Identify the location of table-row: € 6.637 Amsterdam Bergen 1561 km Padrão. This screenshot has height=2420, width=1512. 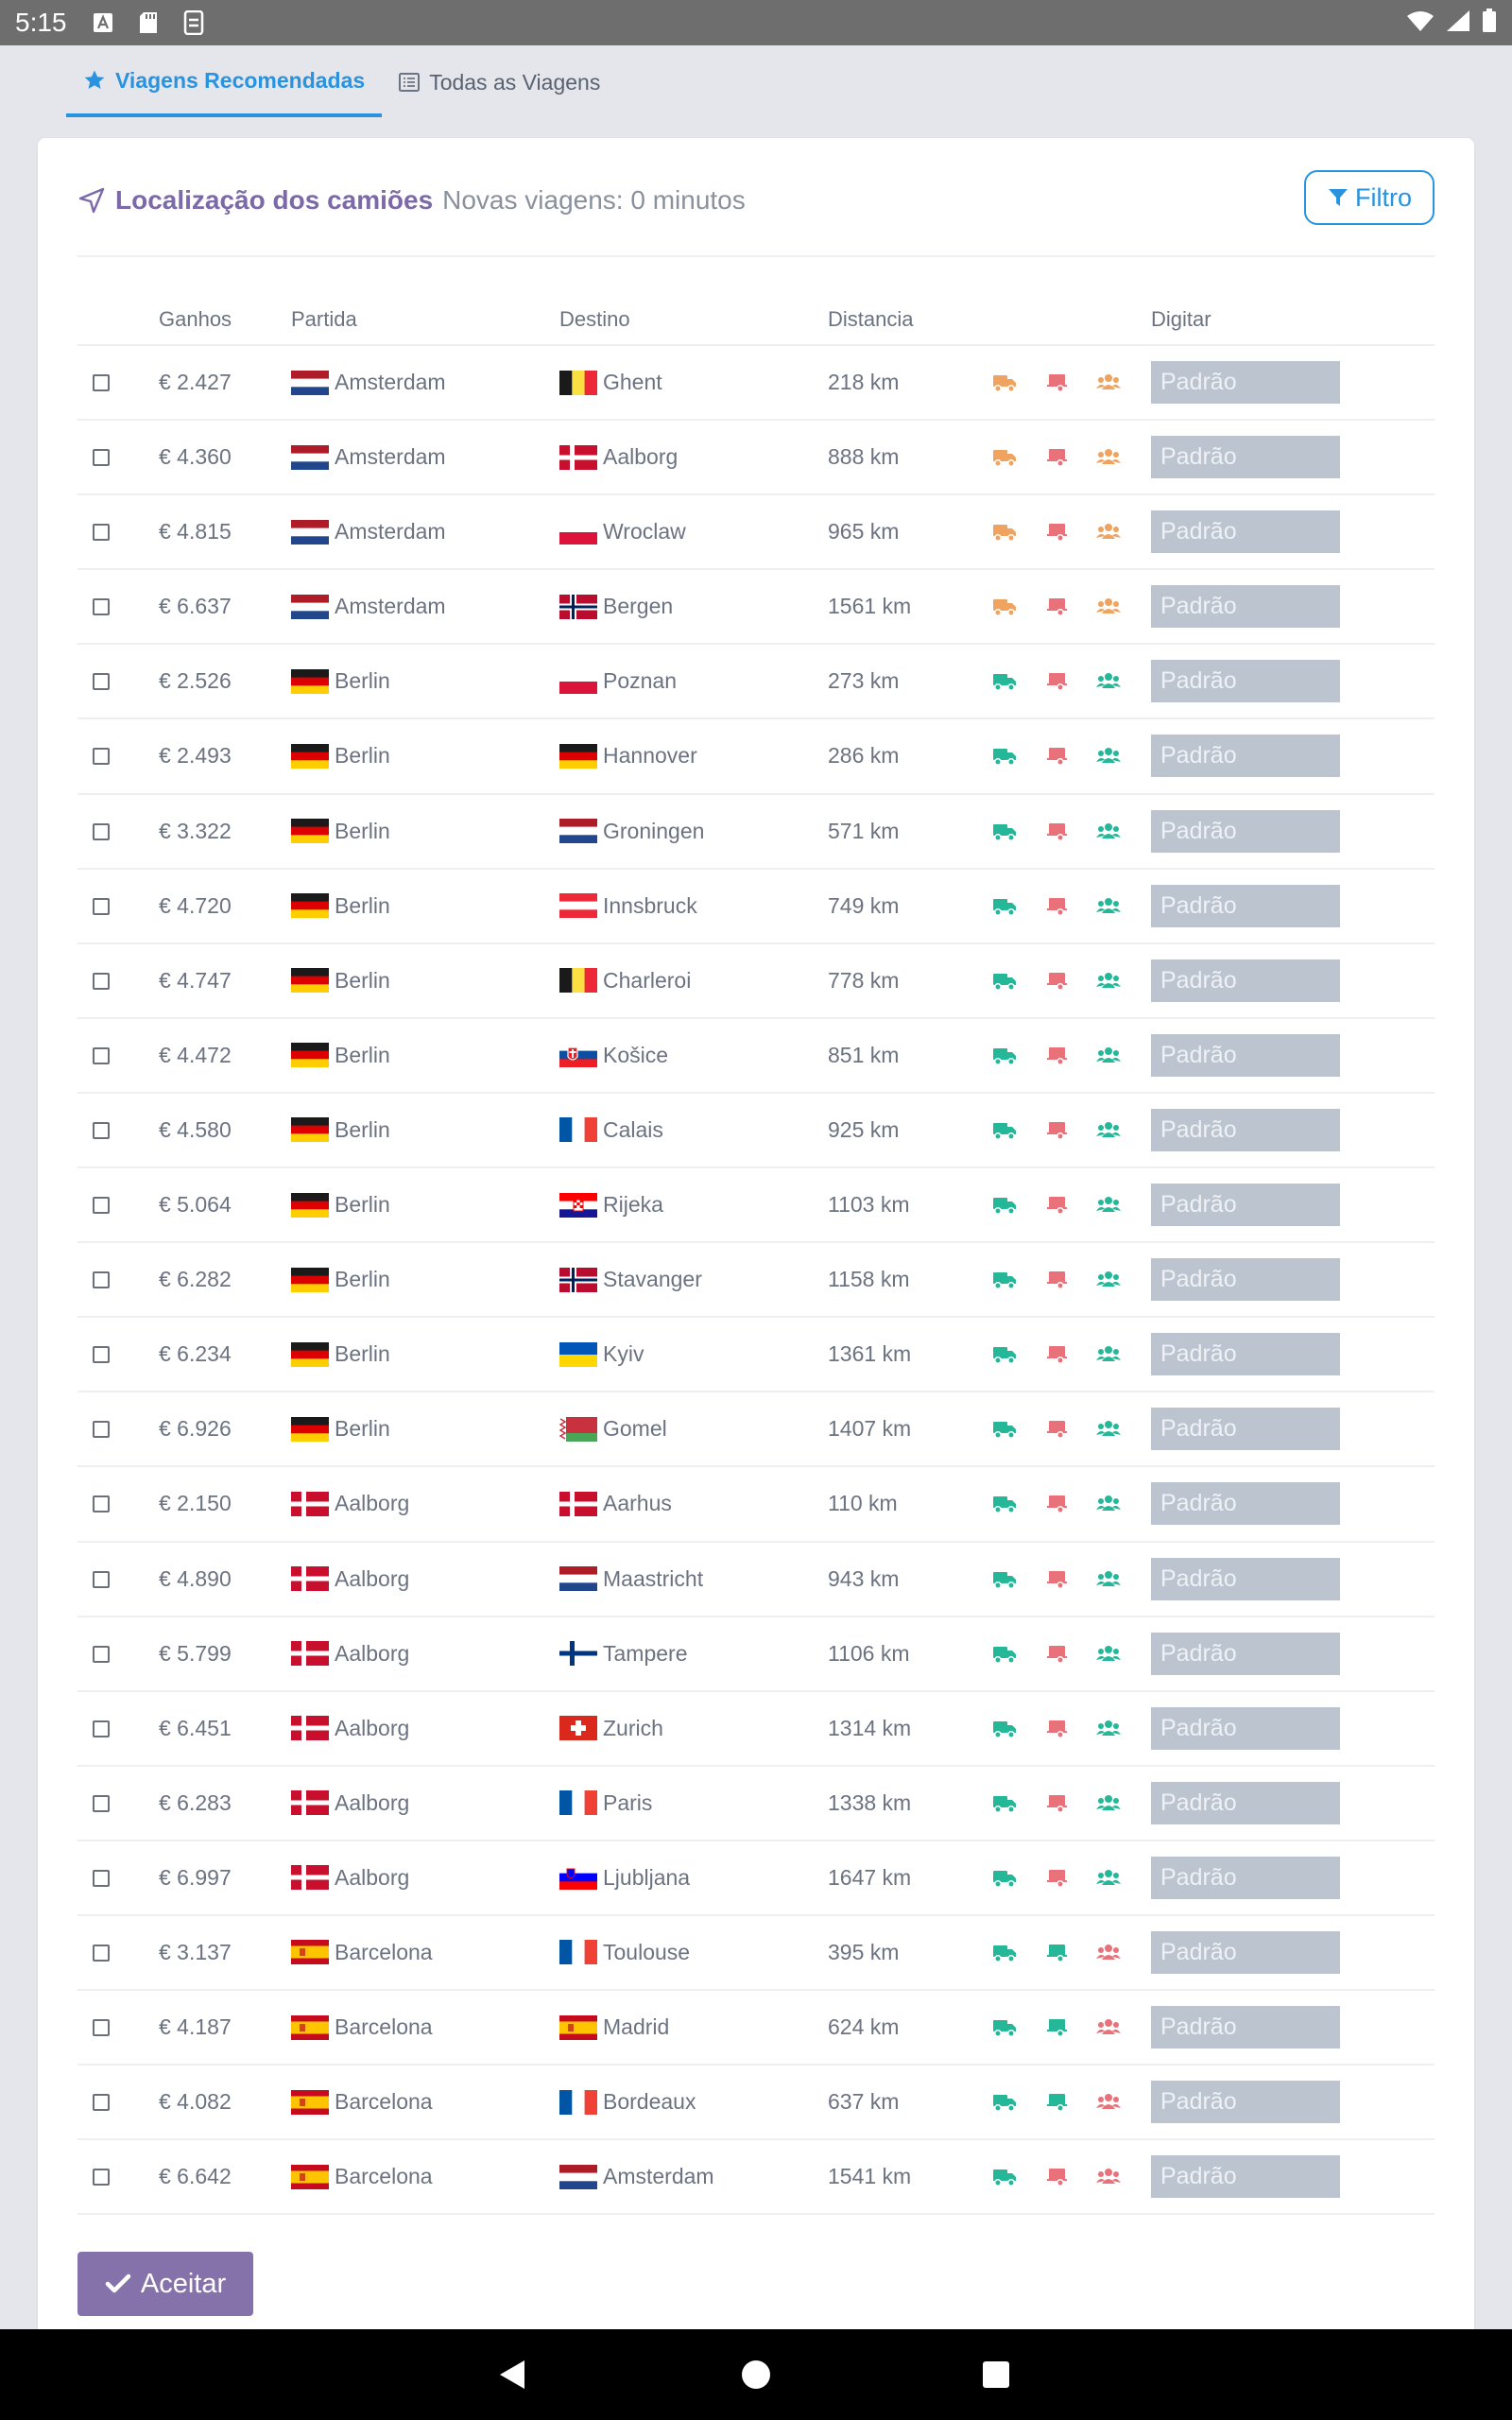
(756, 608).